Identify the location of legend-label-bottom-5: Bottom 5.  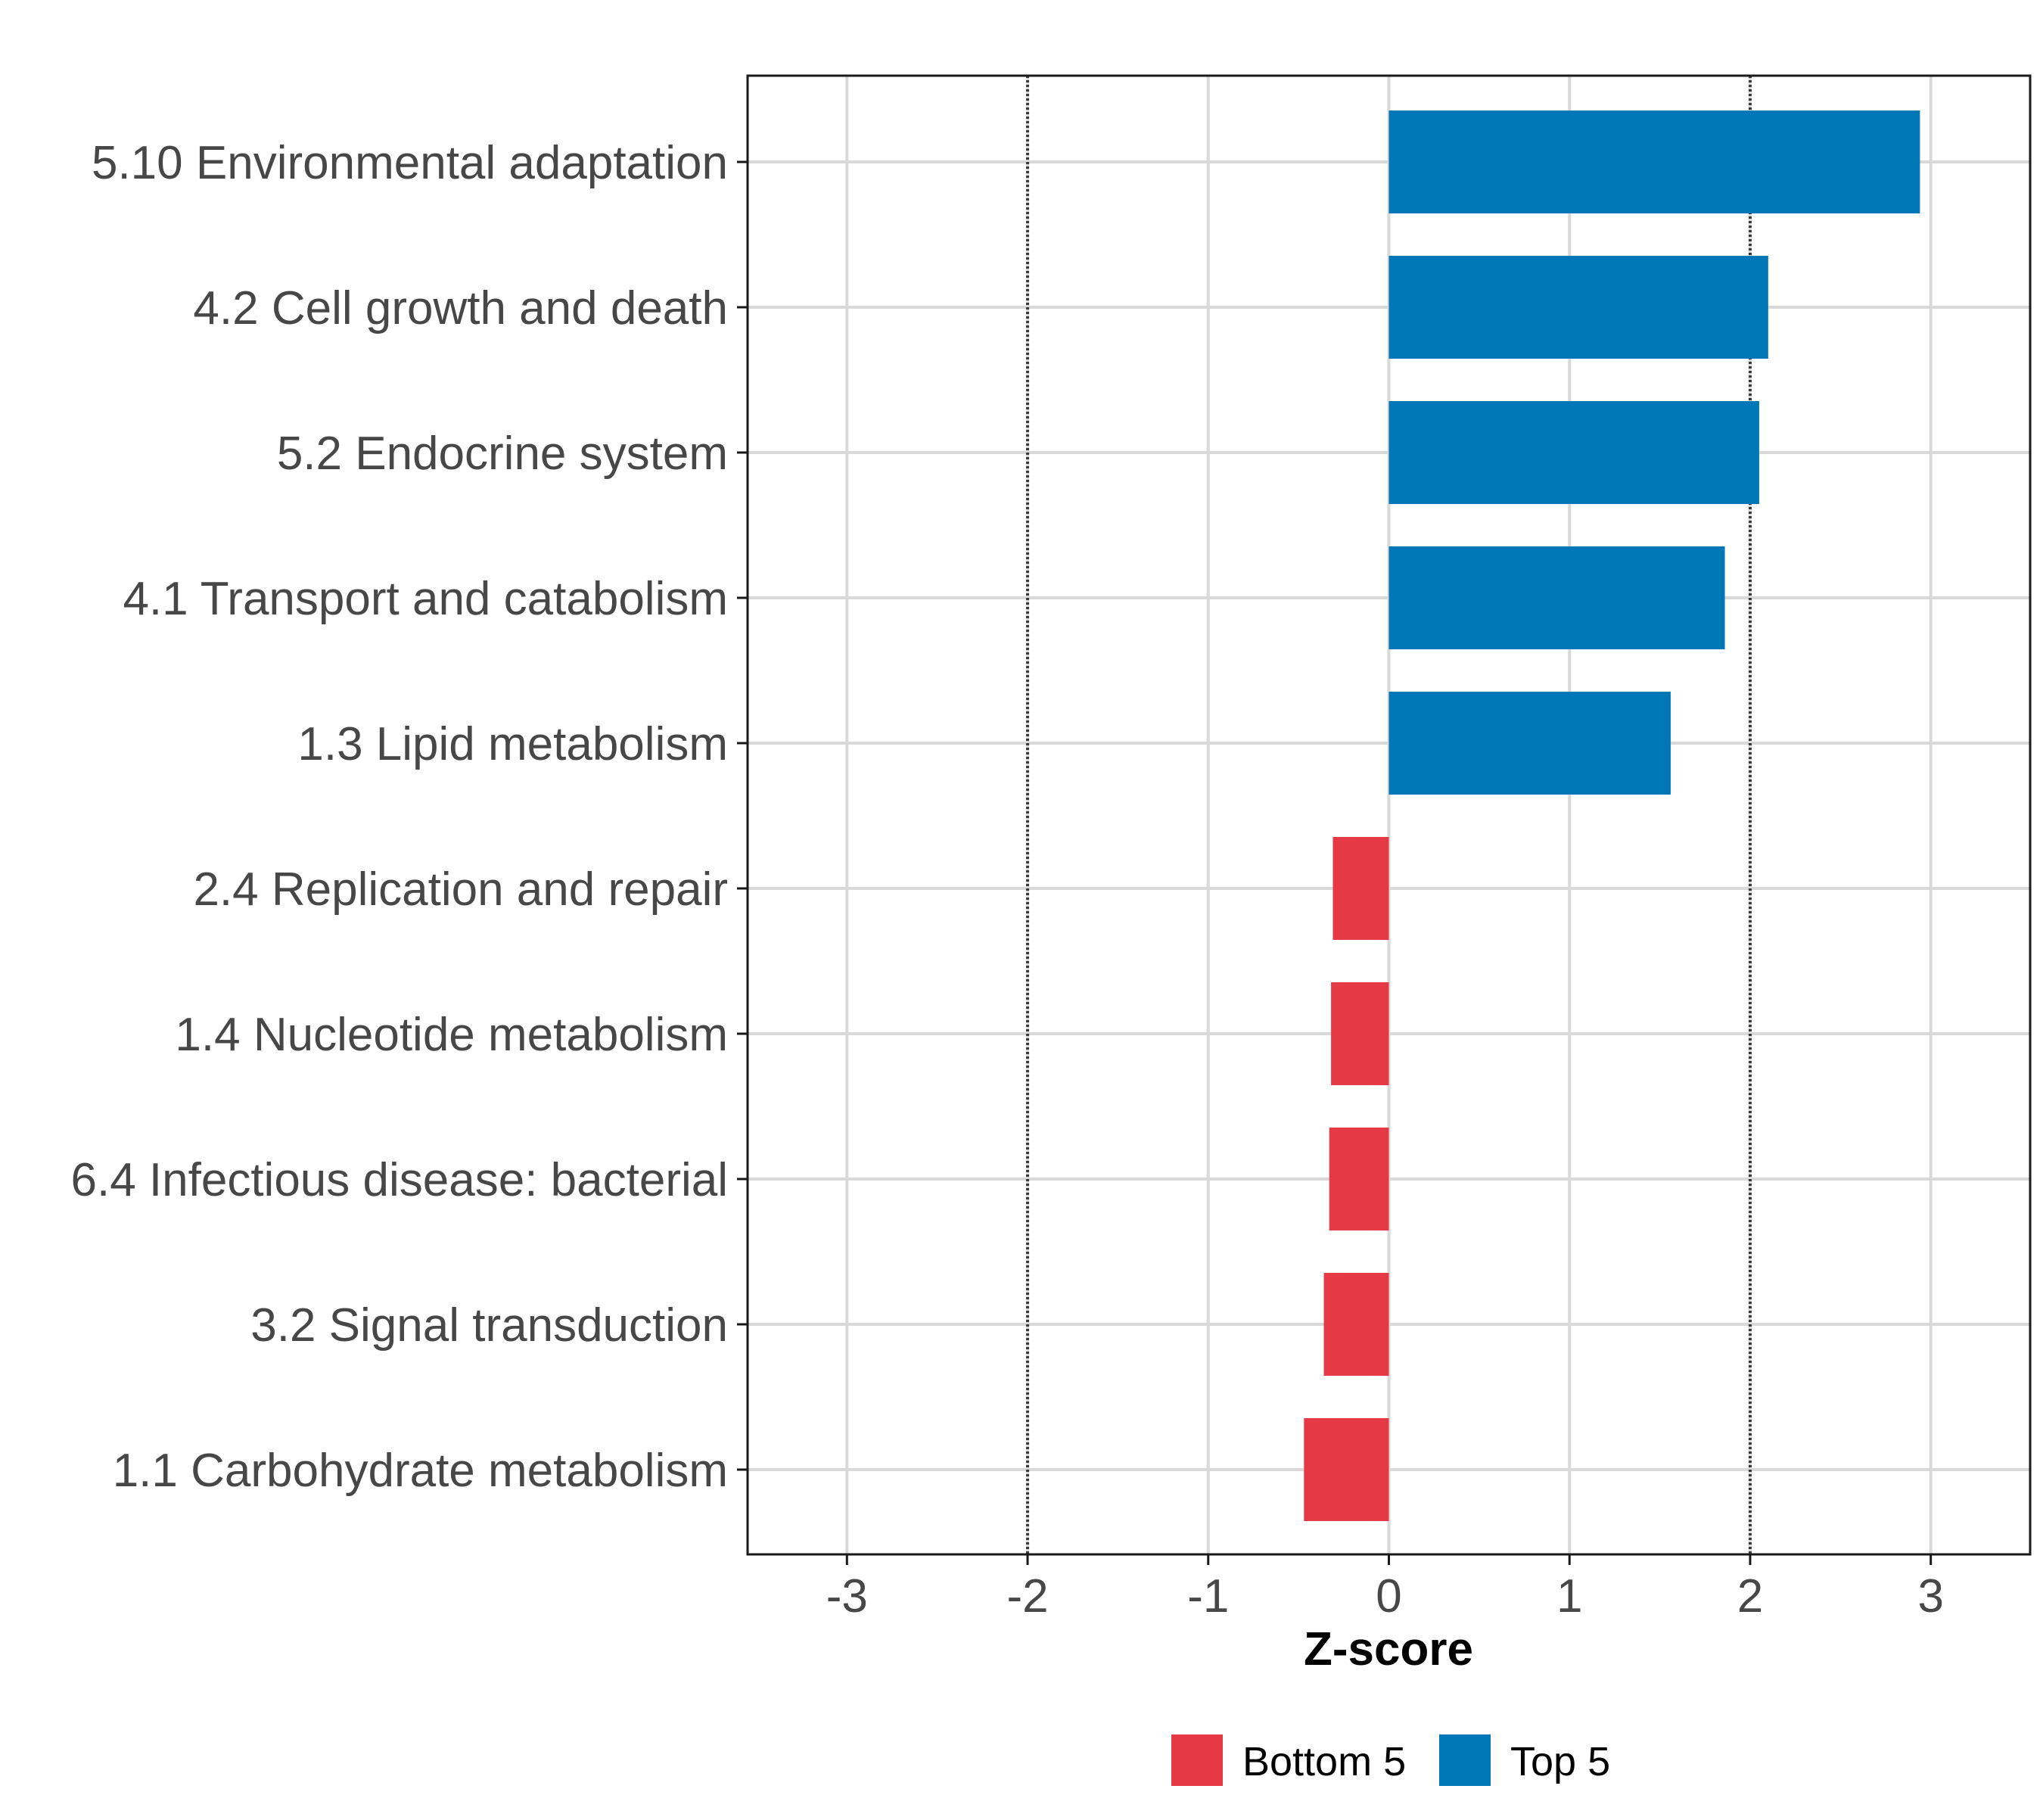
(1324, 1761).